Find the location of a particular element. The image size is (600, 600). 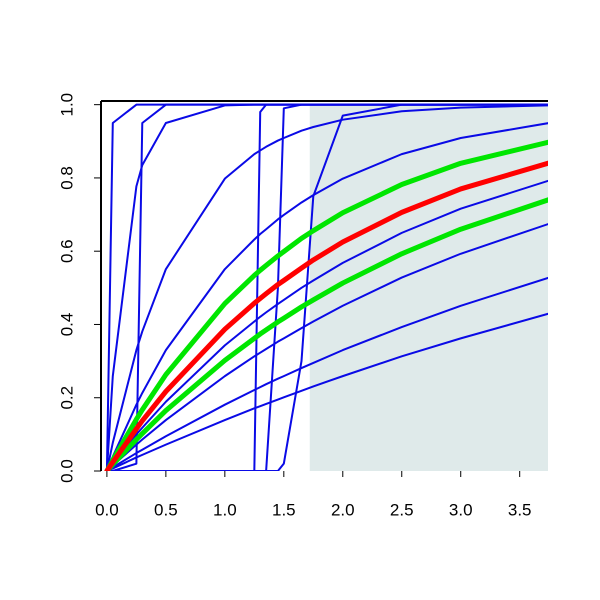

y-tick-label: 0.2 is located at coordinates (66, 398).